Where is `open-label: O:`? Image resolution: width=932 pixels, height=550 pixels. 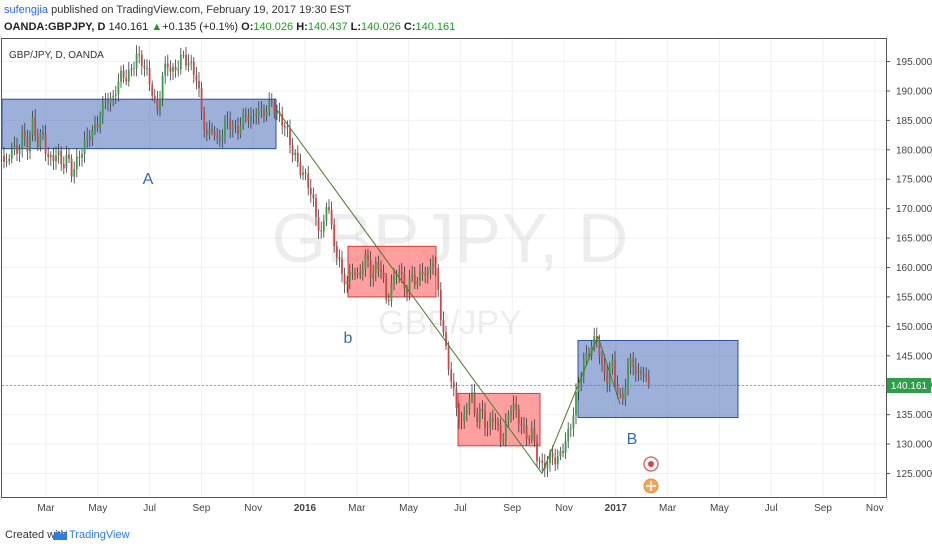
open-label: O: is located at coordinates (247, 27).